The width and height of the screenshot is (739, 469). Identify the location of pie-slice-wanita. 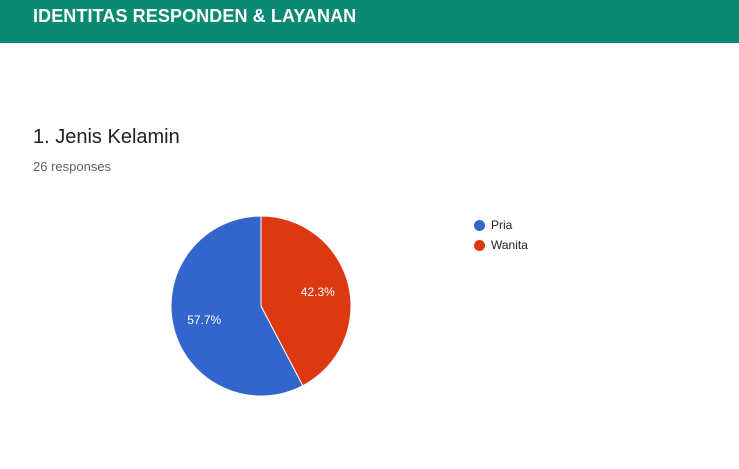
(306, 301).